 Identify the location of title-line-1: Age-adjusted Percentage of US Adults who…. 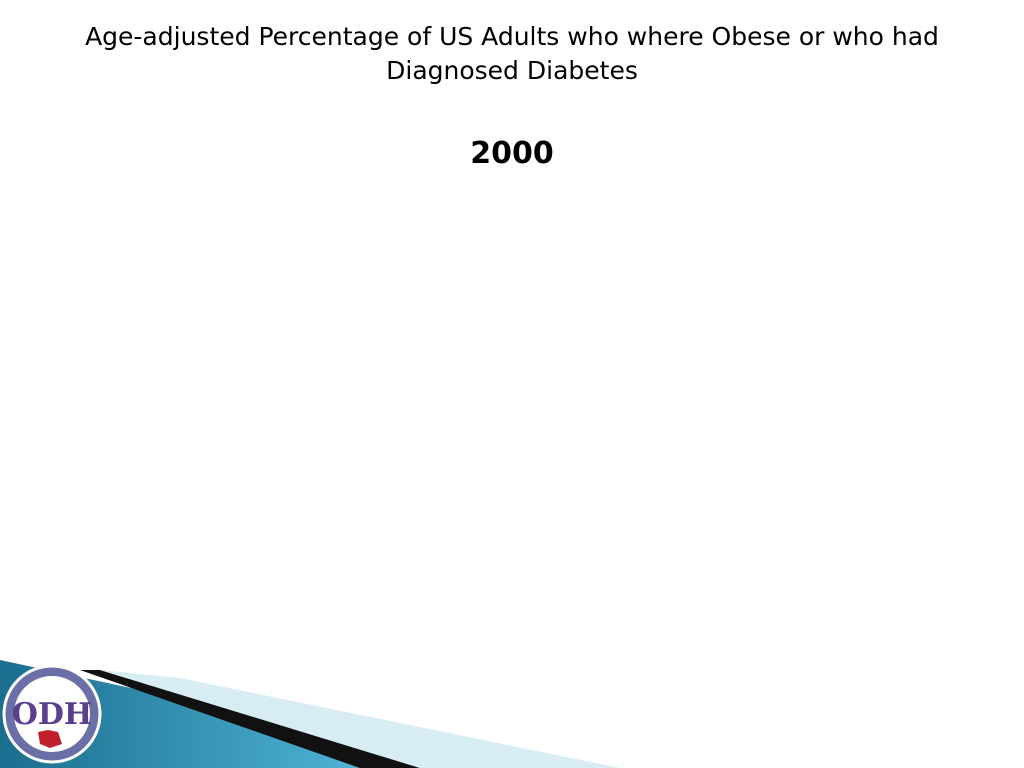
(512, 36).